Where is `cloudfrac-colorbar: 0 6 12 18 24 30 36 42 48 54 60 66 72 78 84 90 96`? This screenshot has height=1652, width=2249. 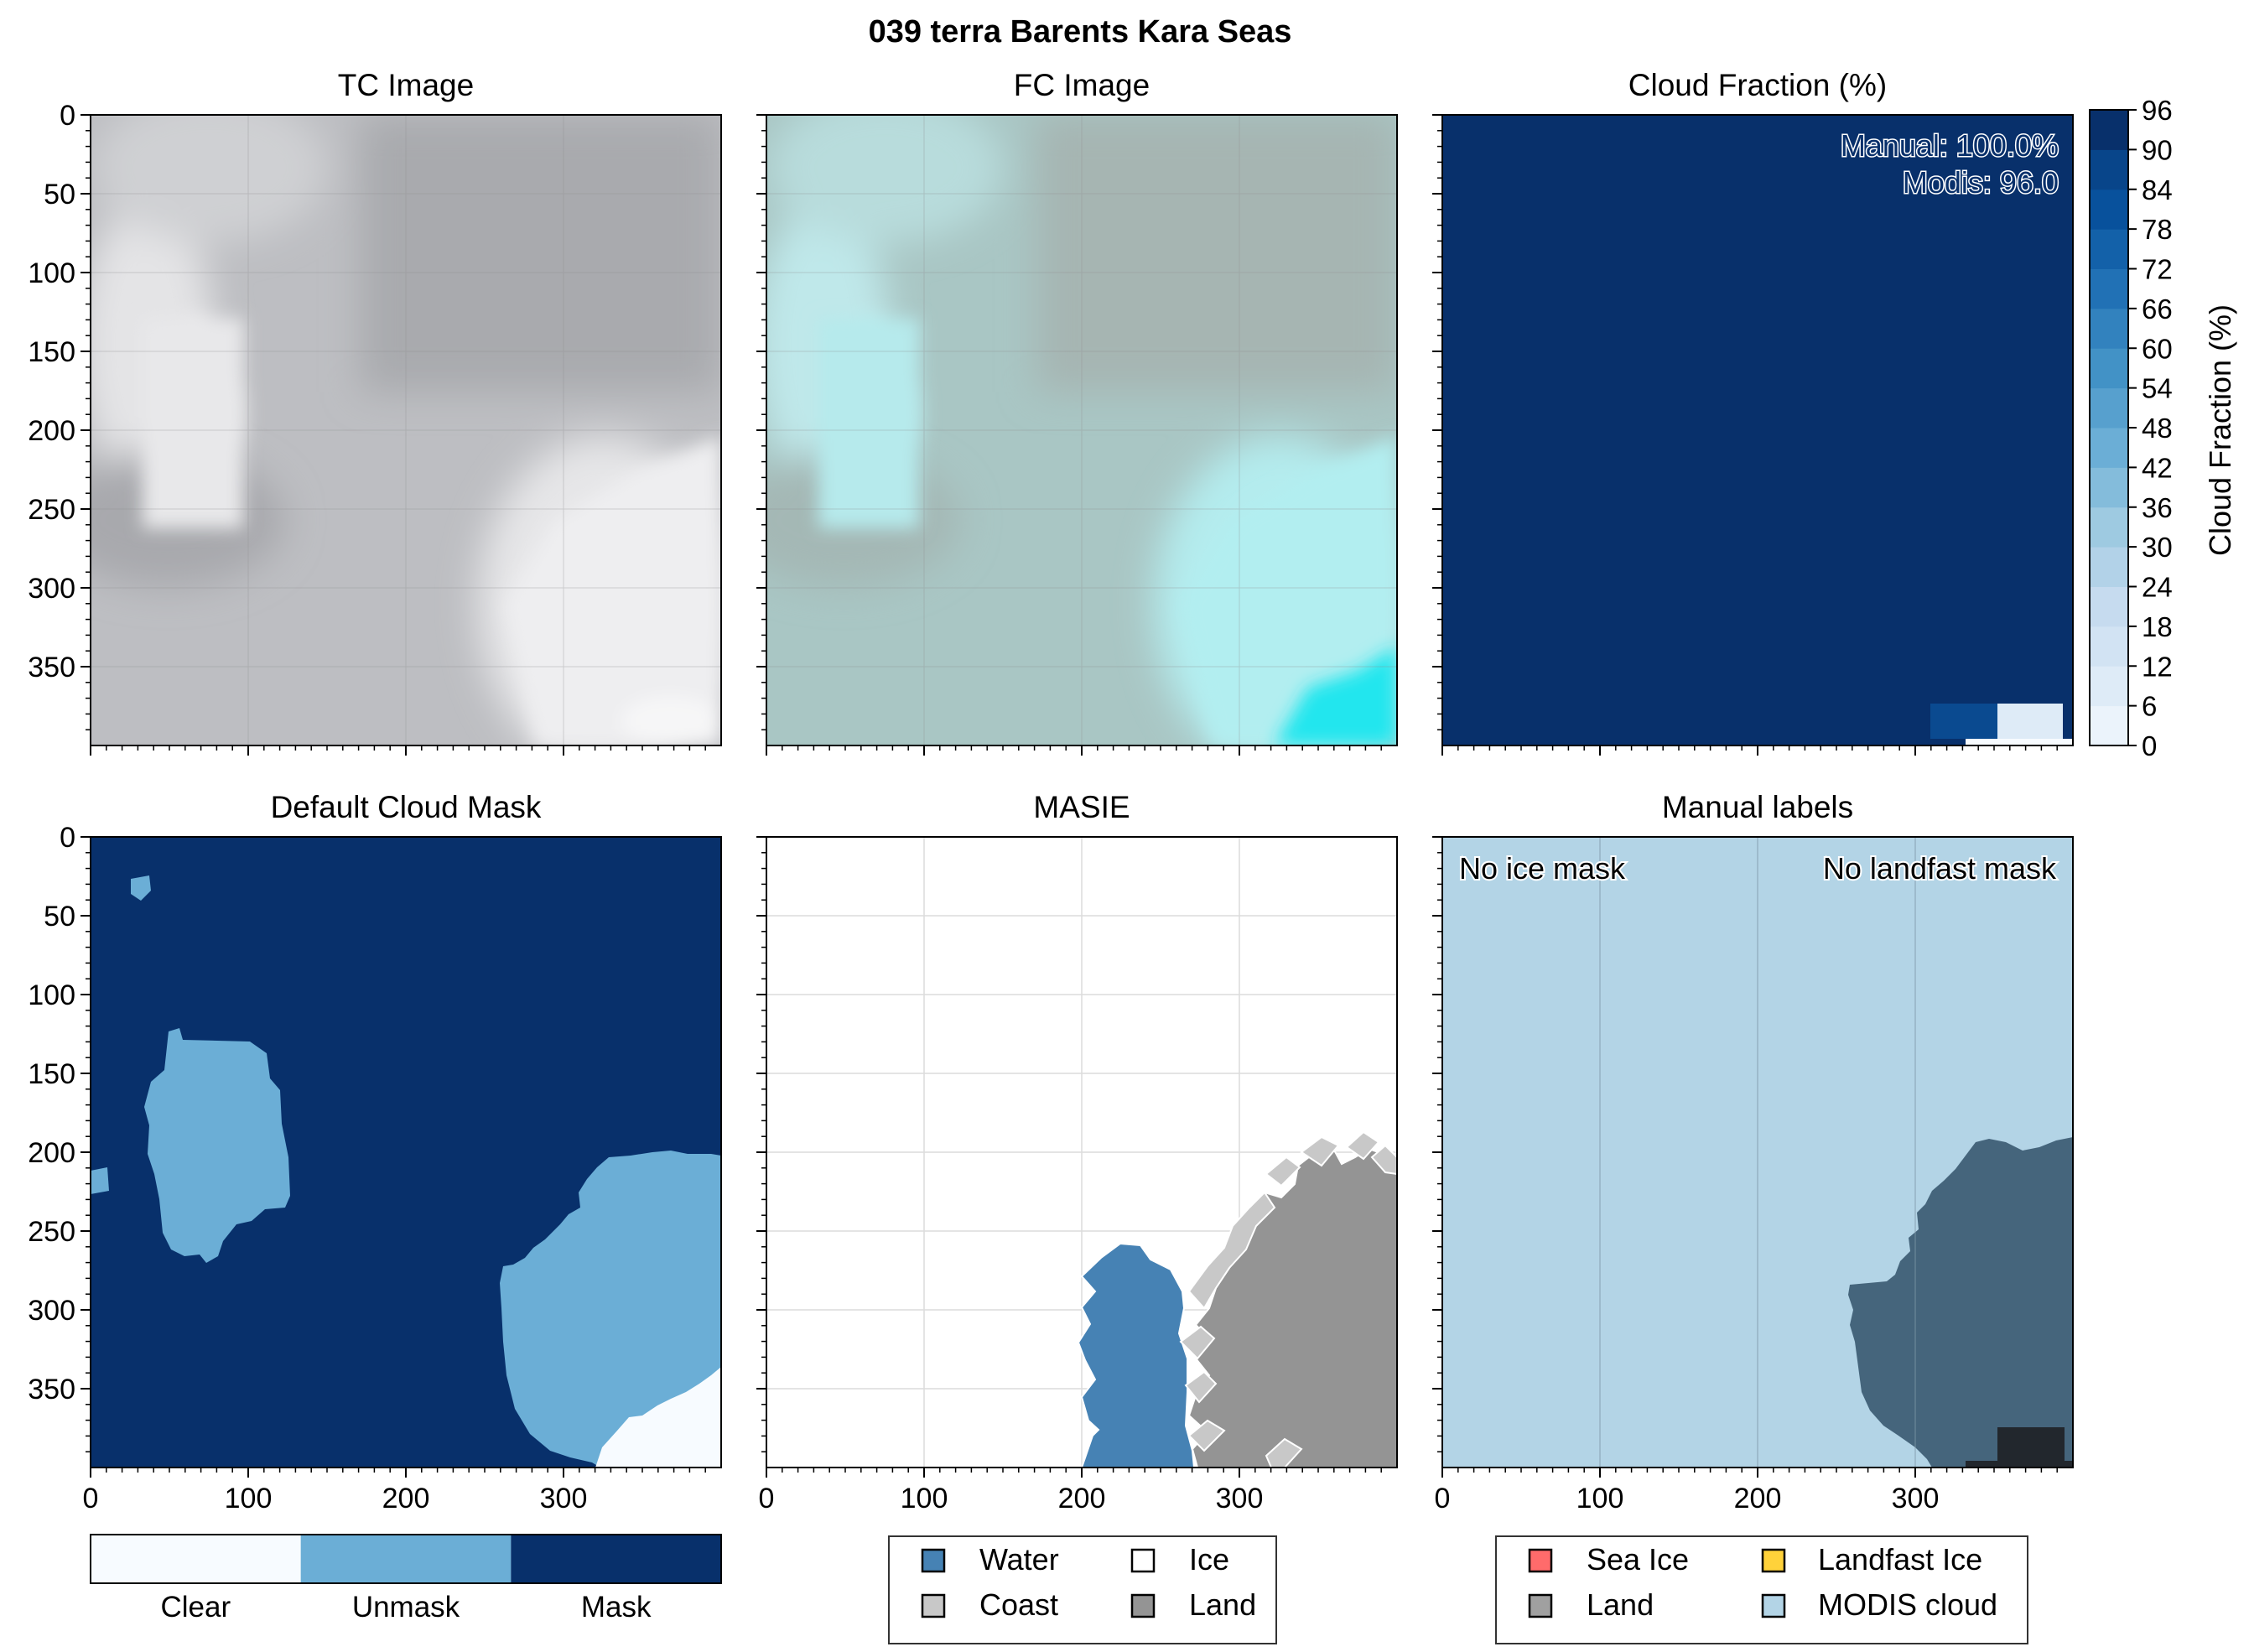 cloudfrac-colorbar: 0 6 12 18 24 30 36 42 48 54 60 66 72 78 84 90 96 is located at coordinates (2131, 428).